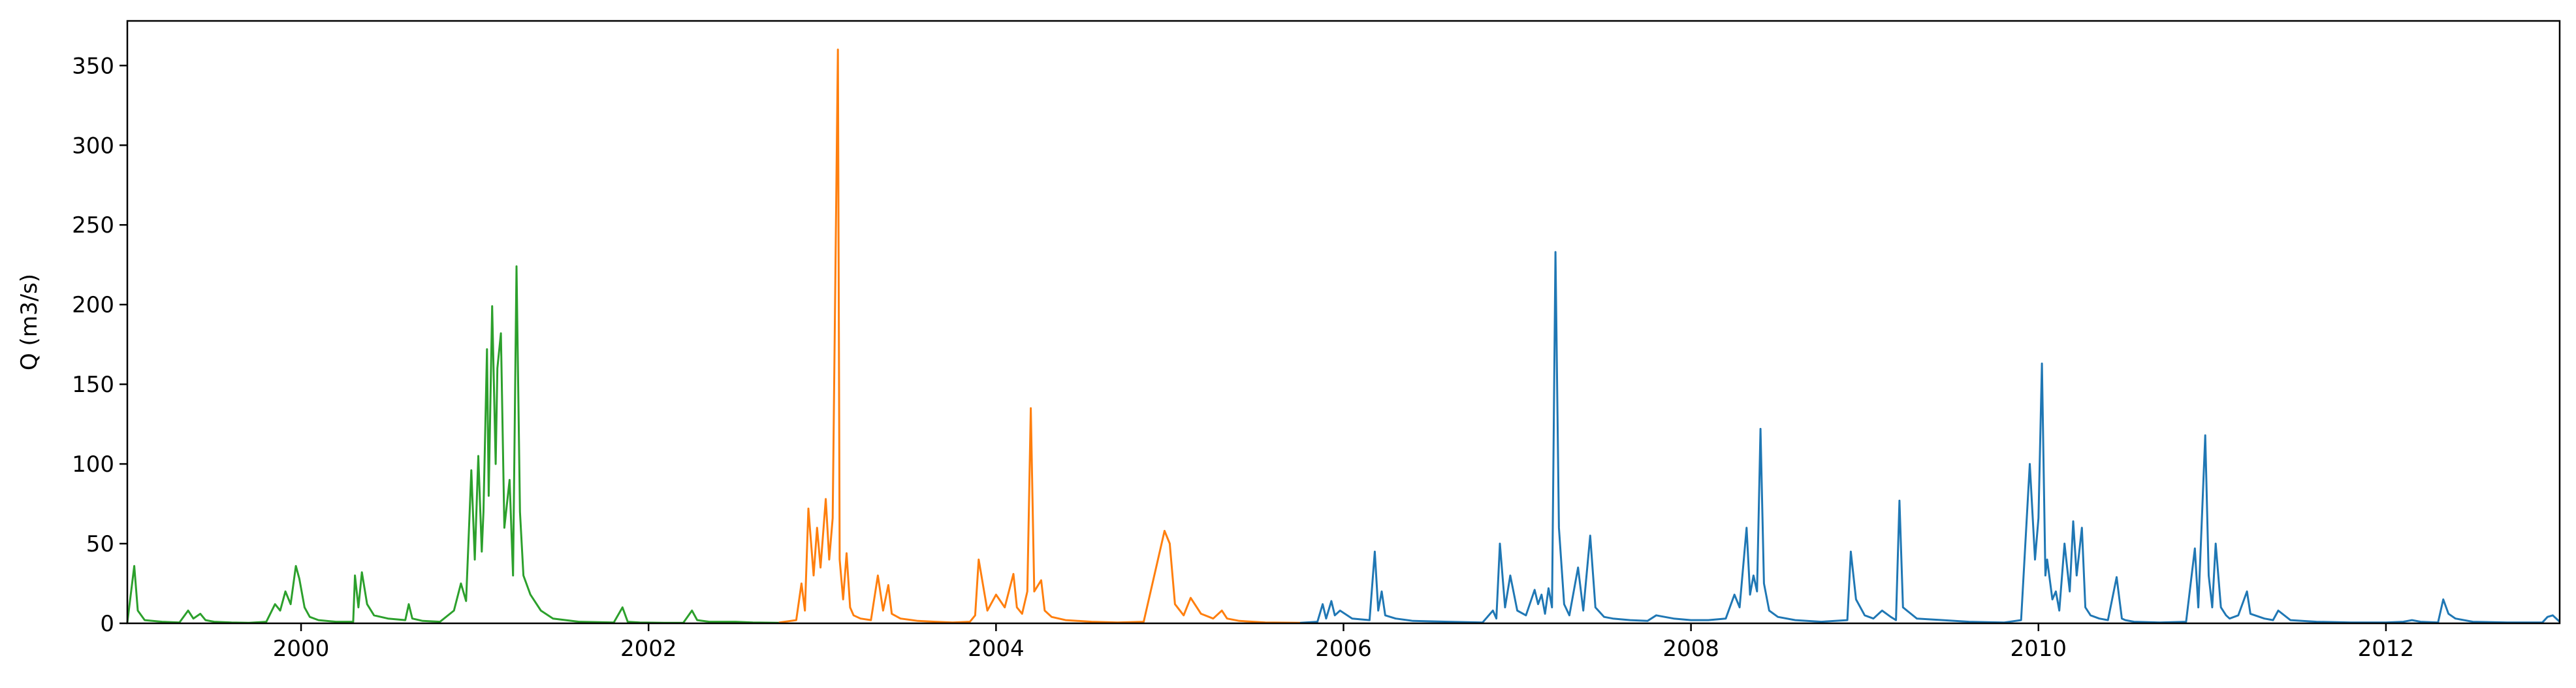  I want to click on y-tick-label-0: 0, so click(107, 624).